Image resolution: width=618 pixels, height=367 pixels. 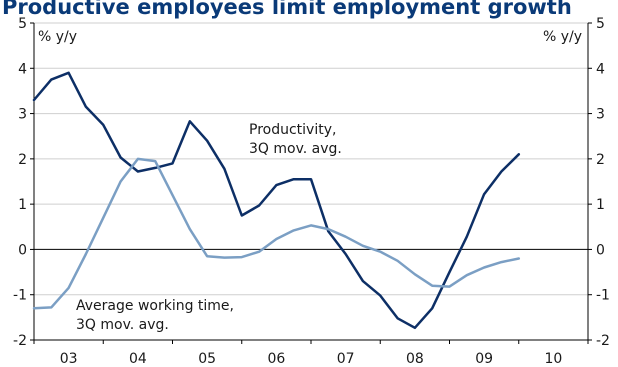 I want to click on annotation-working_time: Average working time,, so click(x=155, y=306).